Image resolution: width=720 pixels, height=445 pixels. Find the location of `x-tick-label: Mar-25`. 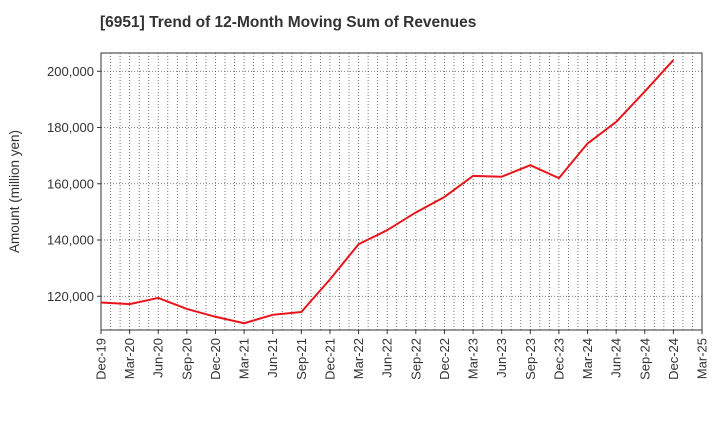

x-tick-label: Mar-25 is located at coordinates (702, 358).